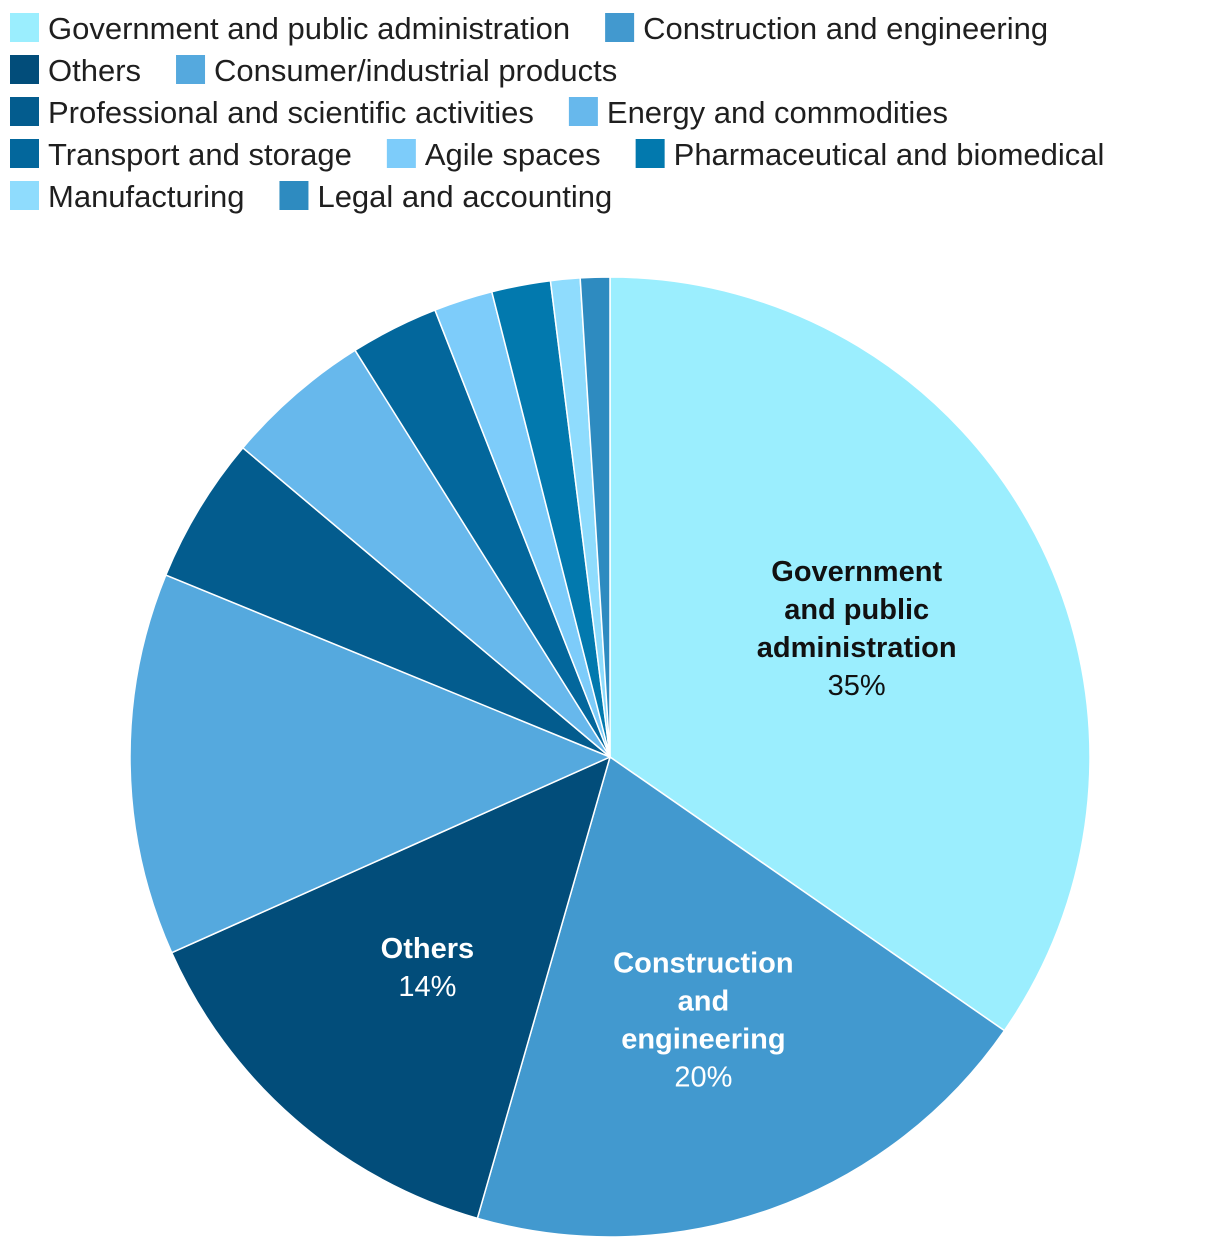 This screenshot has height=1246, width=1220. Describe the element at coordinates (845, 28) in the screenshot. I see `legend-label: Construction and engineering` at that location.